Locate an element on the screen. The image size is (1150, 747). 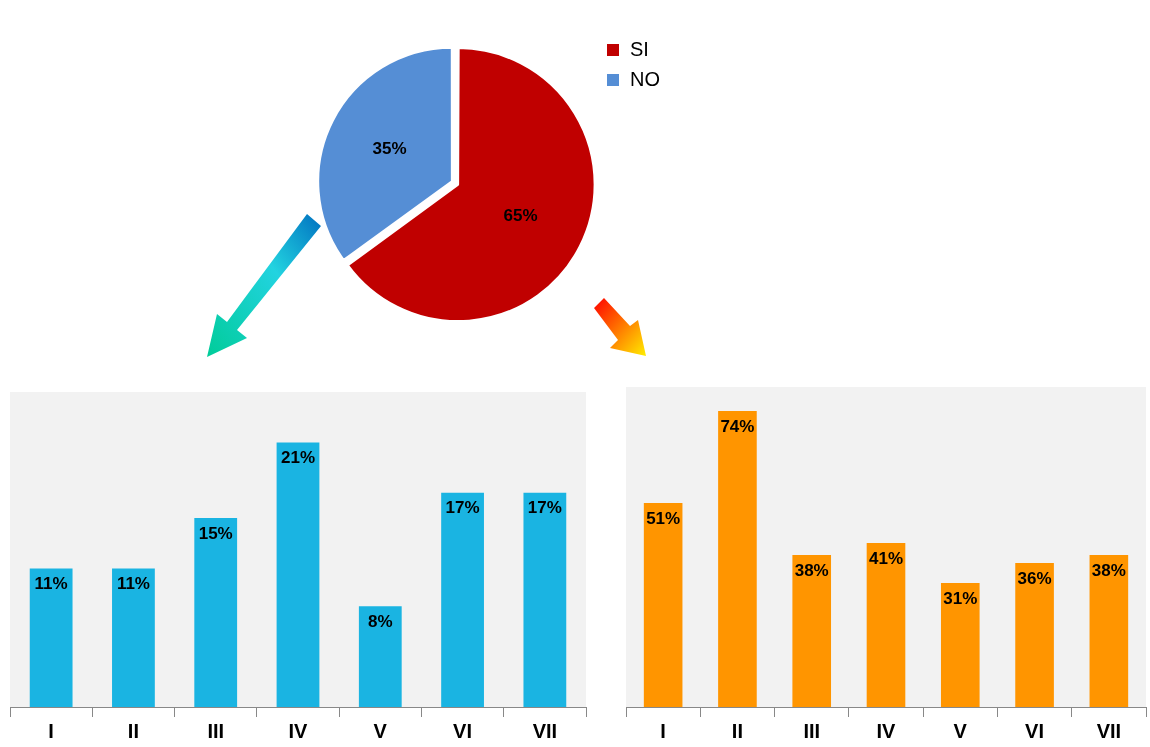
data-label: 36% is located at coordinates (1034, 578).